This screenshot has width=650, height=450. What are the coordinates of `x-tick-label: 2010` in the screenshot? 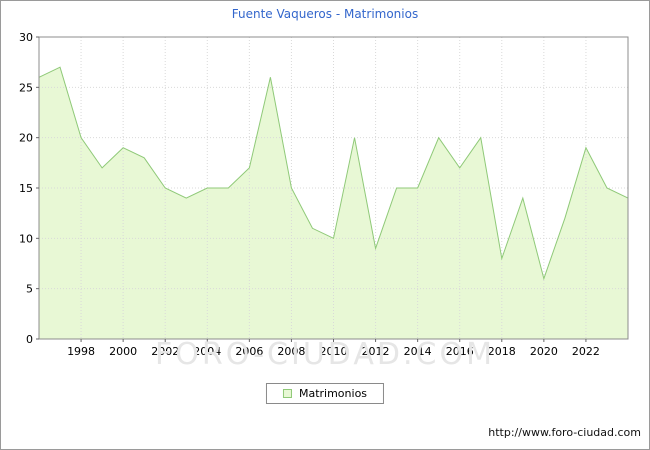 It's located at (334, 351).